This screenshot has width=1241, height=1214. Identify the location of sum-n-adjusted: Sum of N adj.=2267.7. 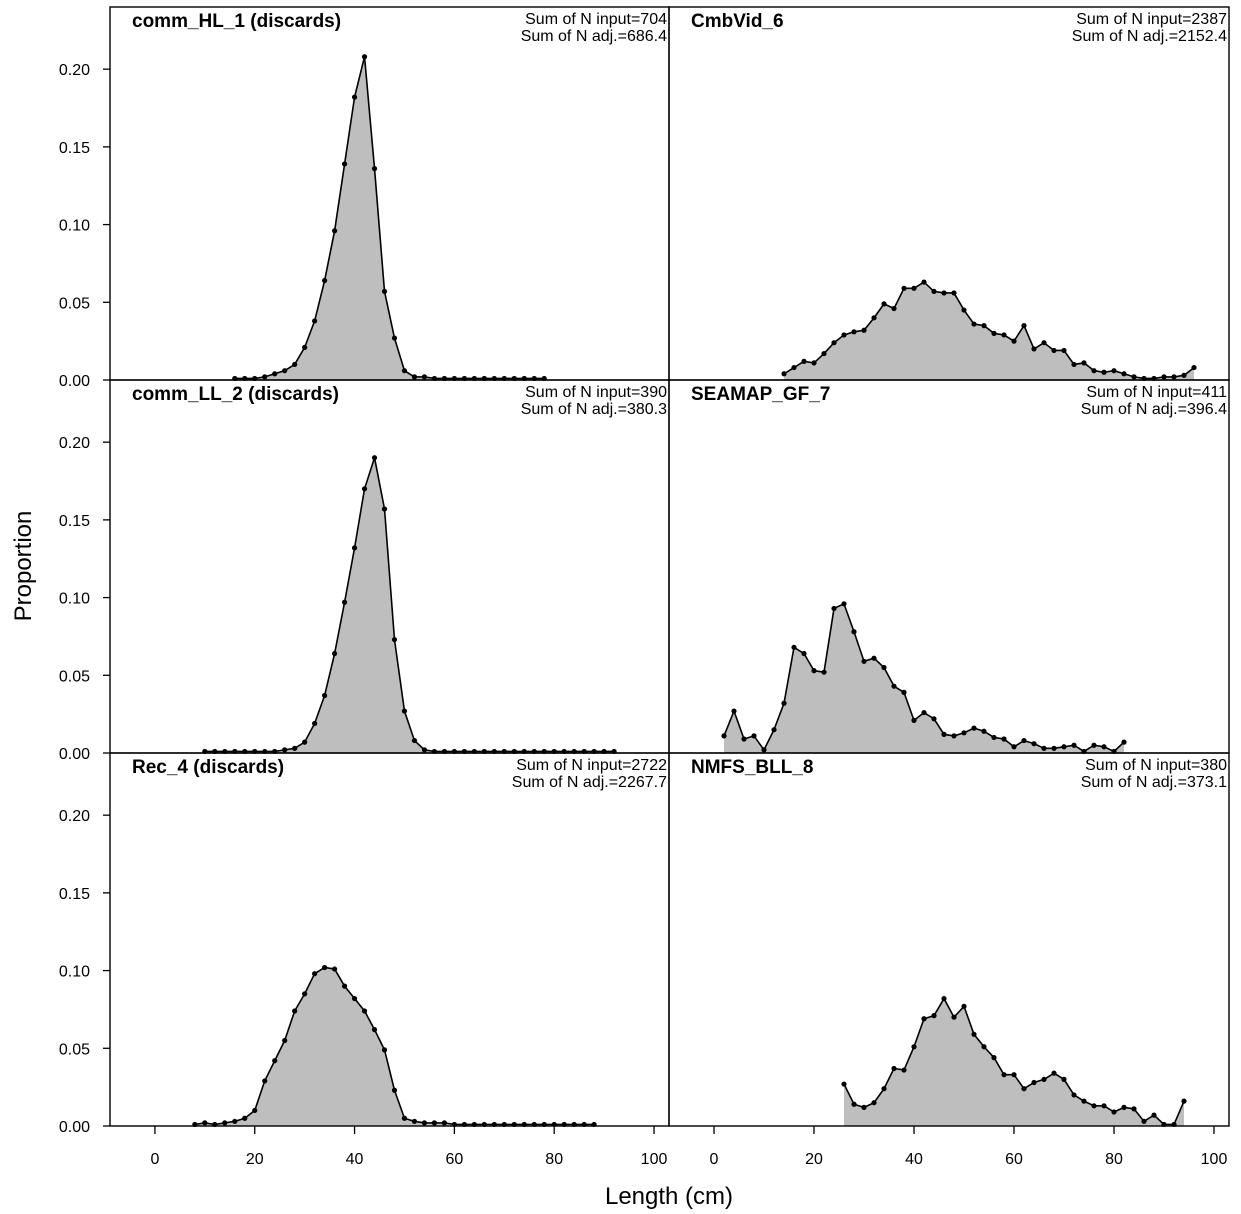
(589, 782).